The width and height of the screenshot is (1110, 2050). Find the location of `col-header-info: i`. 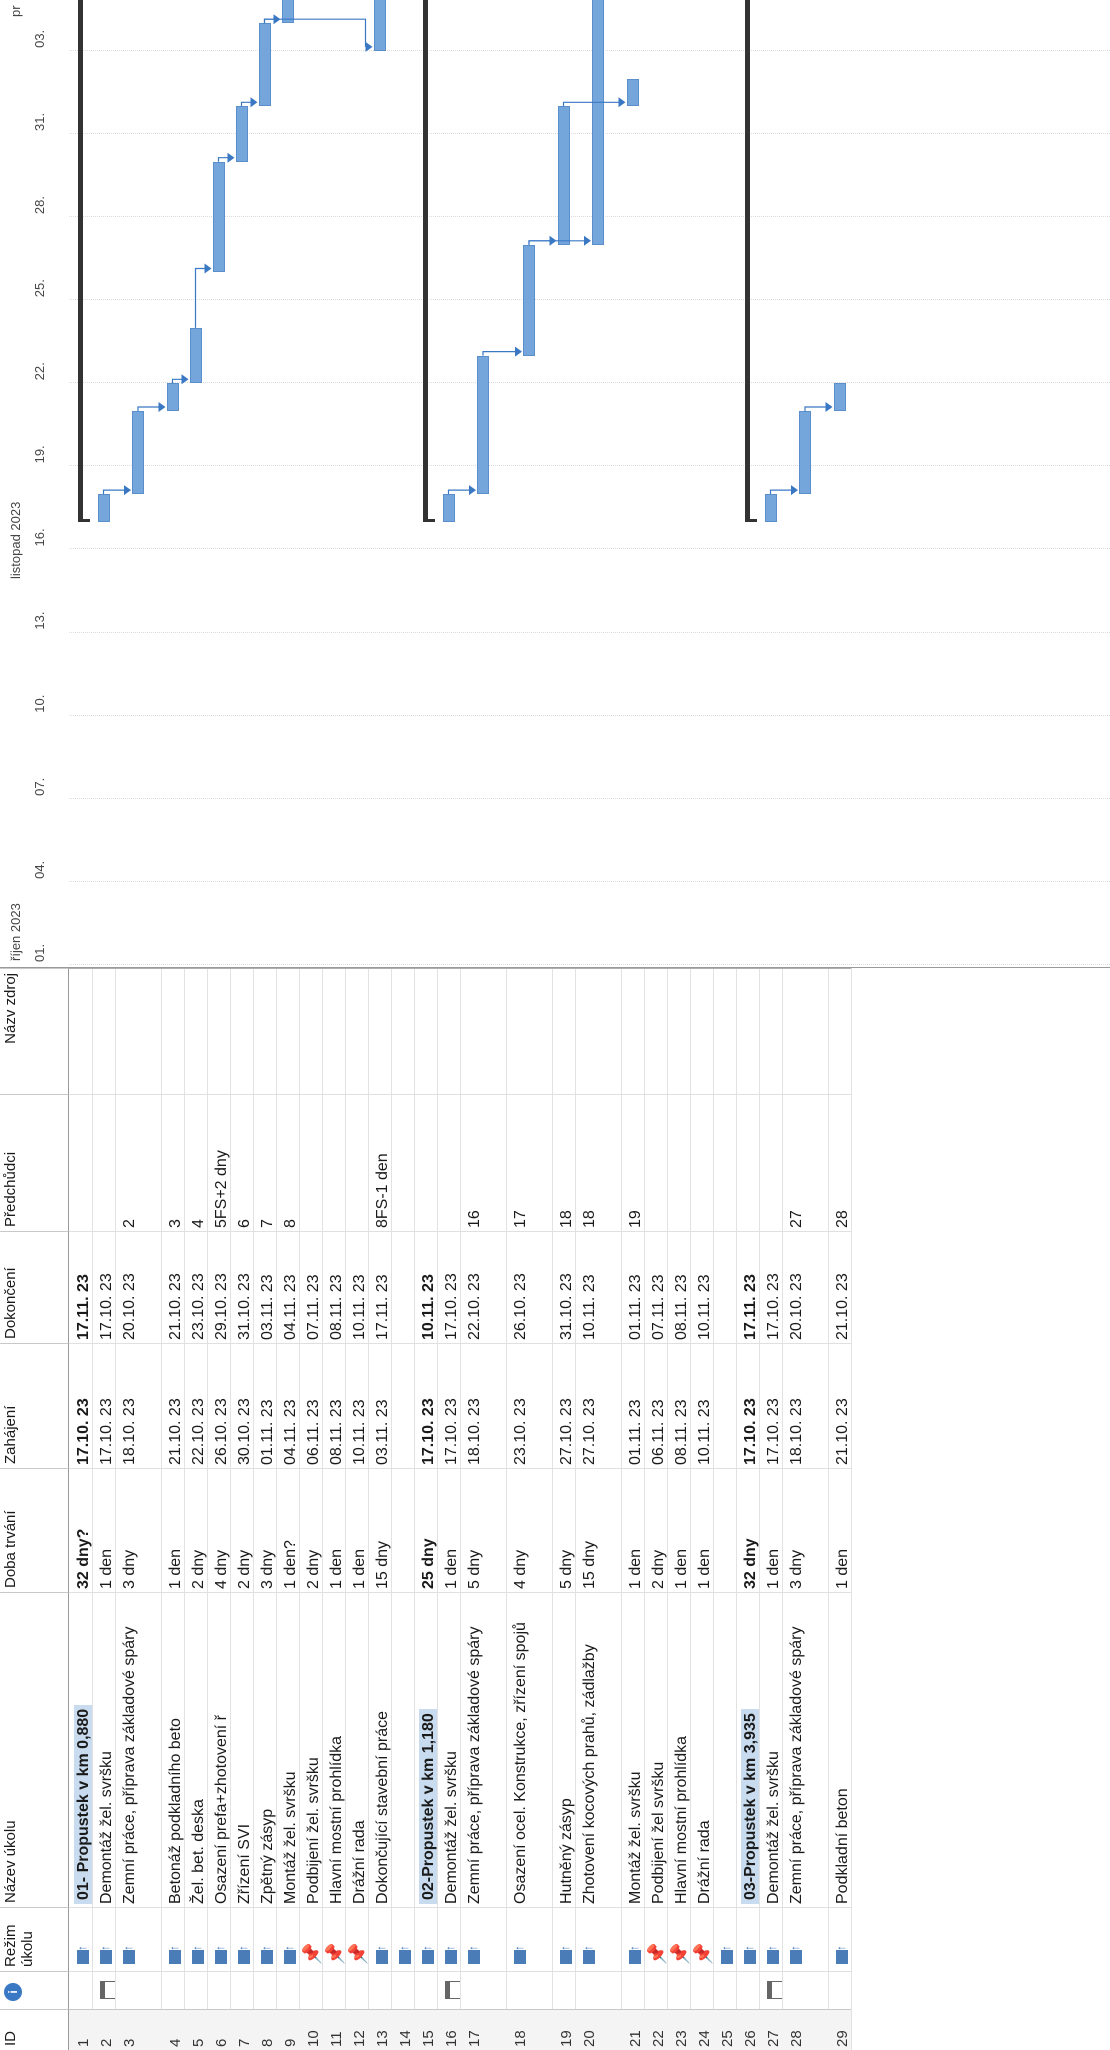

col-header-info: i is located at coordinates (34, 1990).